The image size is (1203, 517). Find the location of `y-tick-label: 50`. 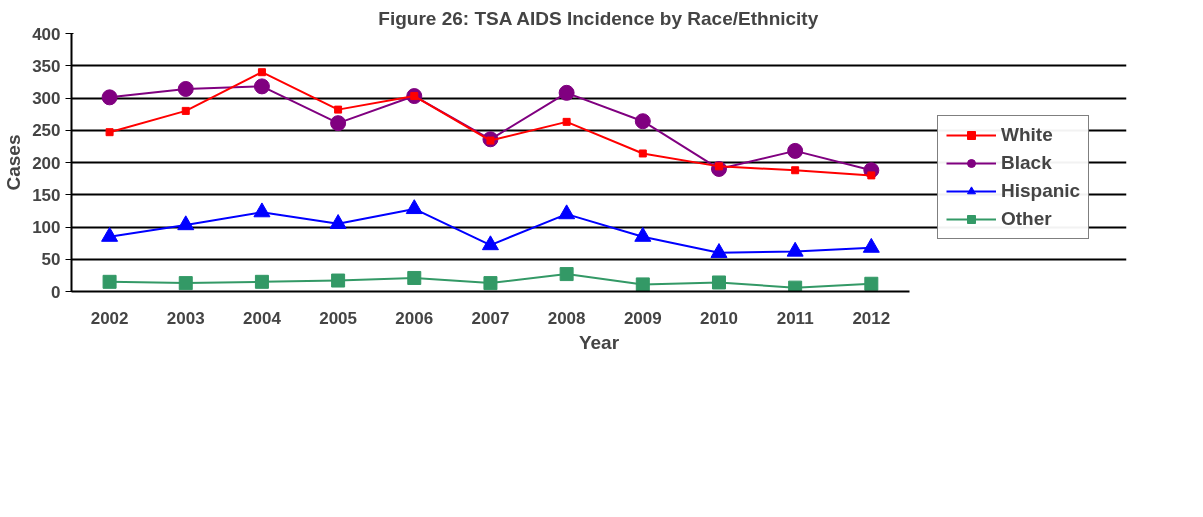

y-tick-label: 50 is located at coordinates (51, 260).